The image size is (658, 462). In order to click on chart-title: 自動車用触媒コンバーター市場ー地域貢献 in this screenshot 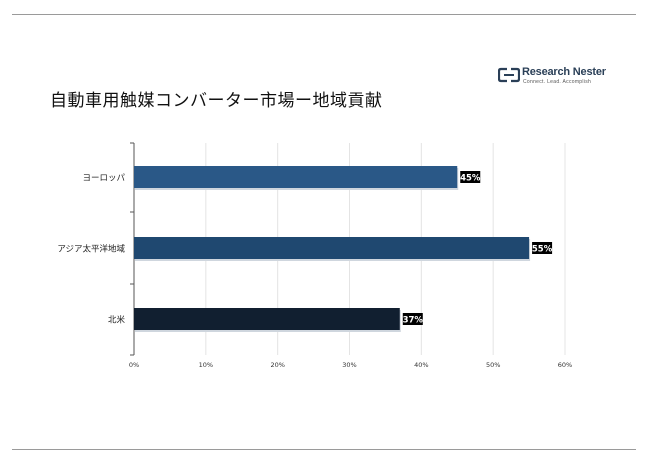, I will do `click(216, 101)`.